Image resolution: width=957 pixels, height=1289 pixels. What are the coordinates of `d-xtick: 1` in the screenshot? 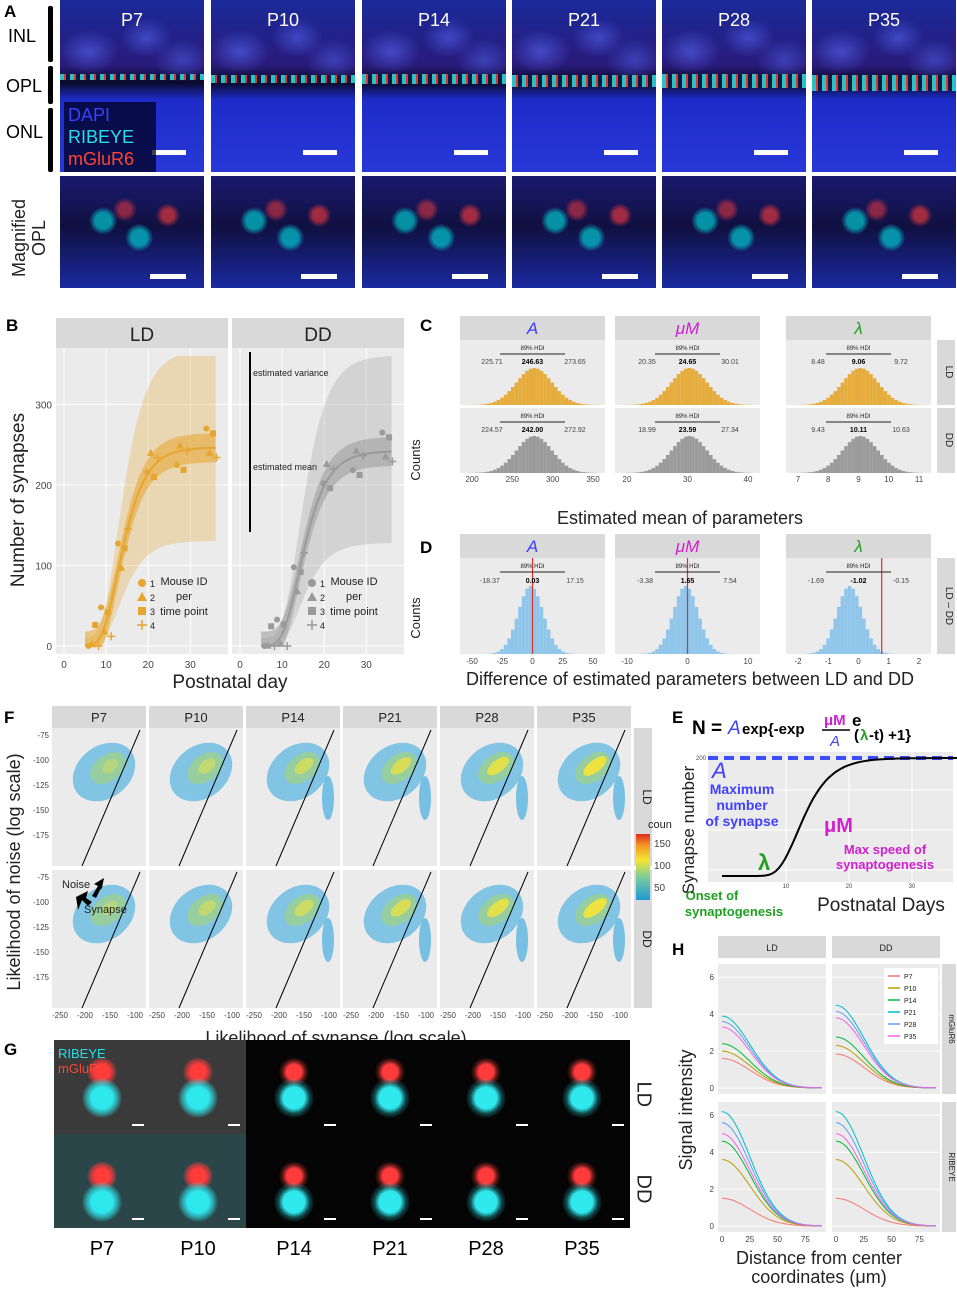 It's located at (889, 661).